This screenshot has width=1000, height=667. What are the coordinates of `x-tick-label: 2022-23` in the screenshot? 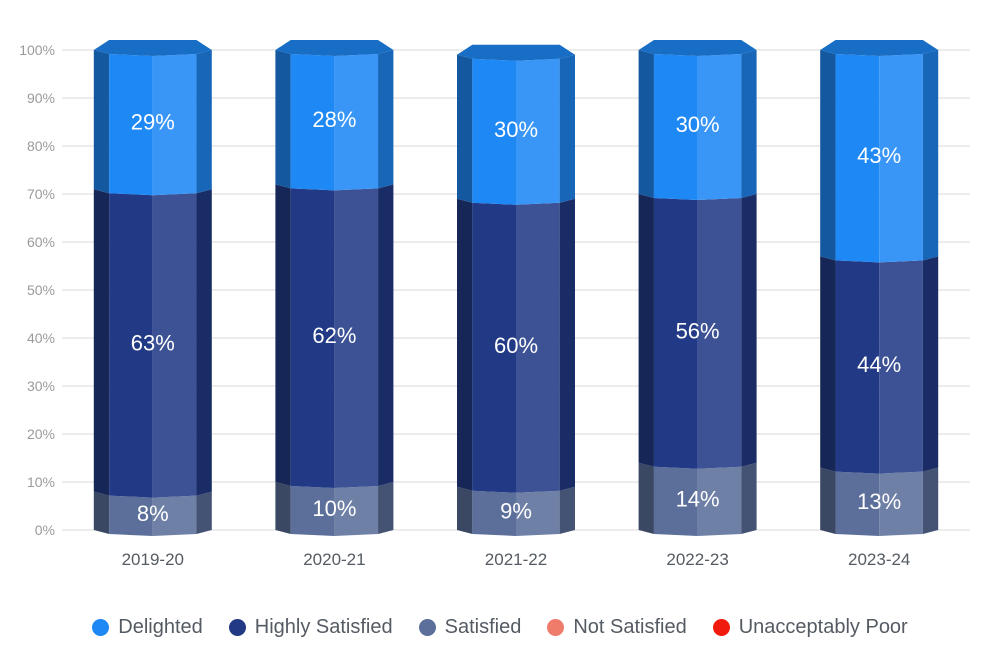 It's located at (697, 559).